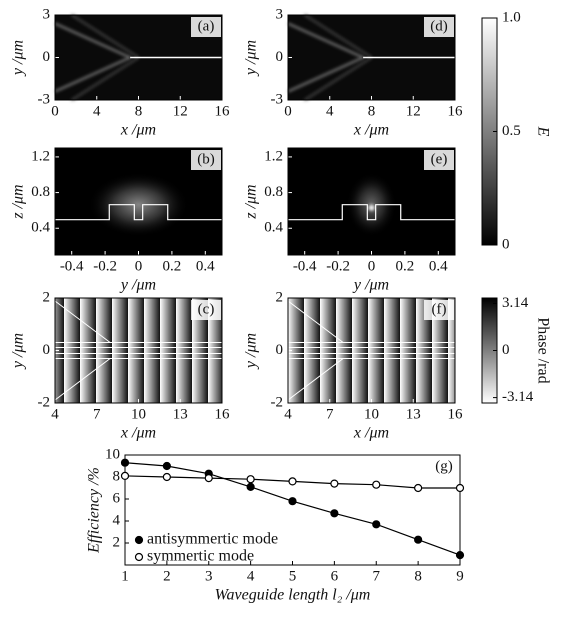 The image size is (567, 621). Describe the element at coordinates (44, 99) in the screenshot. I see `y-tick-label: -3` at that location.